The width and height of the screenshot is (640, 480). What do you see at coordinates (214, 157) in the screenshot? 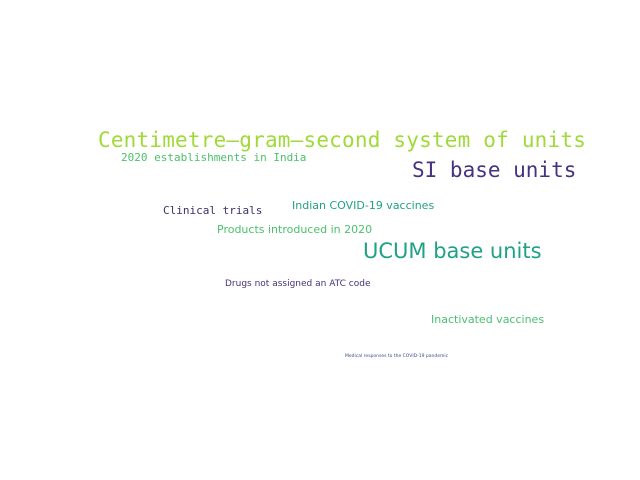
I see `word-2020-establishments-india: 2020 establishments in India` at bounding box center [214, 157].